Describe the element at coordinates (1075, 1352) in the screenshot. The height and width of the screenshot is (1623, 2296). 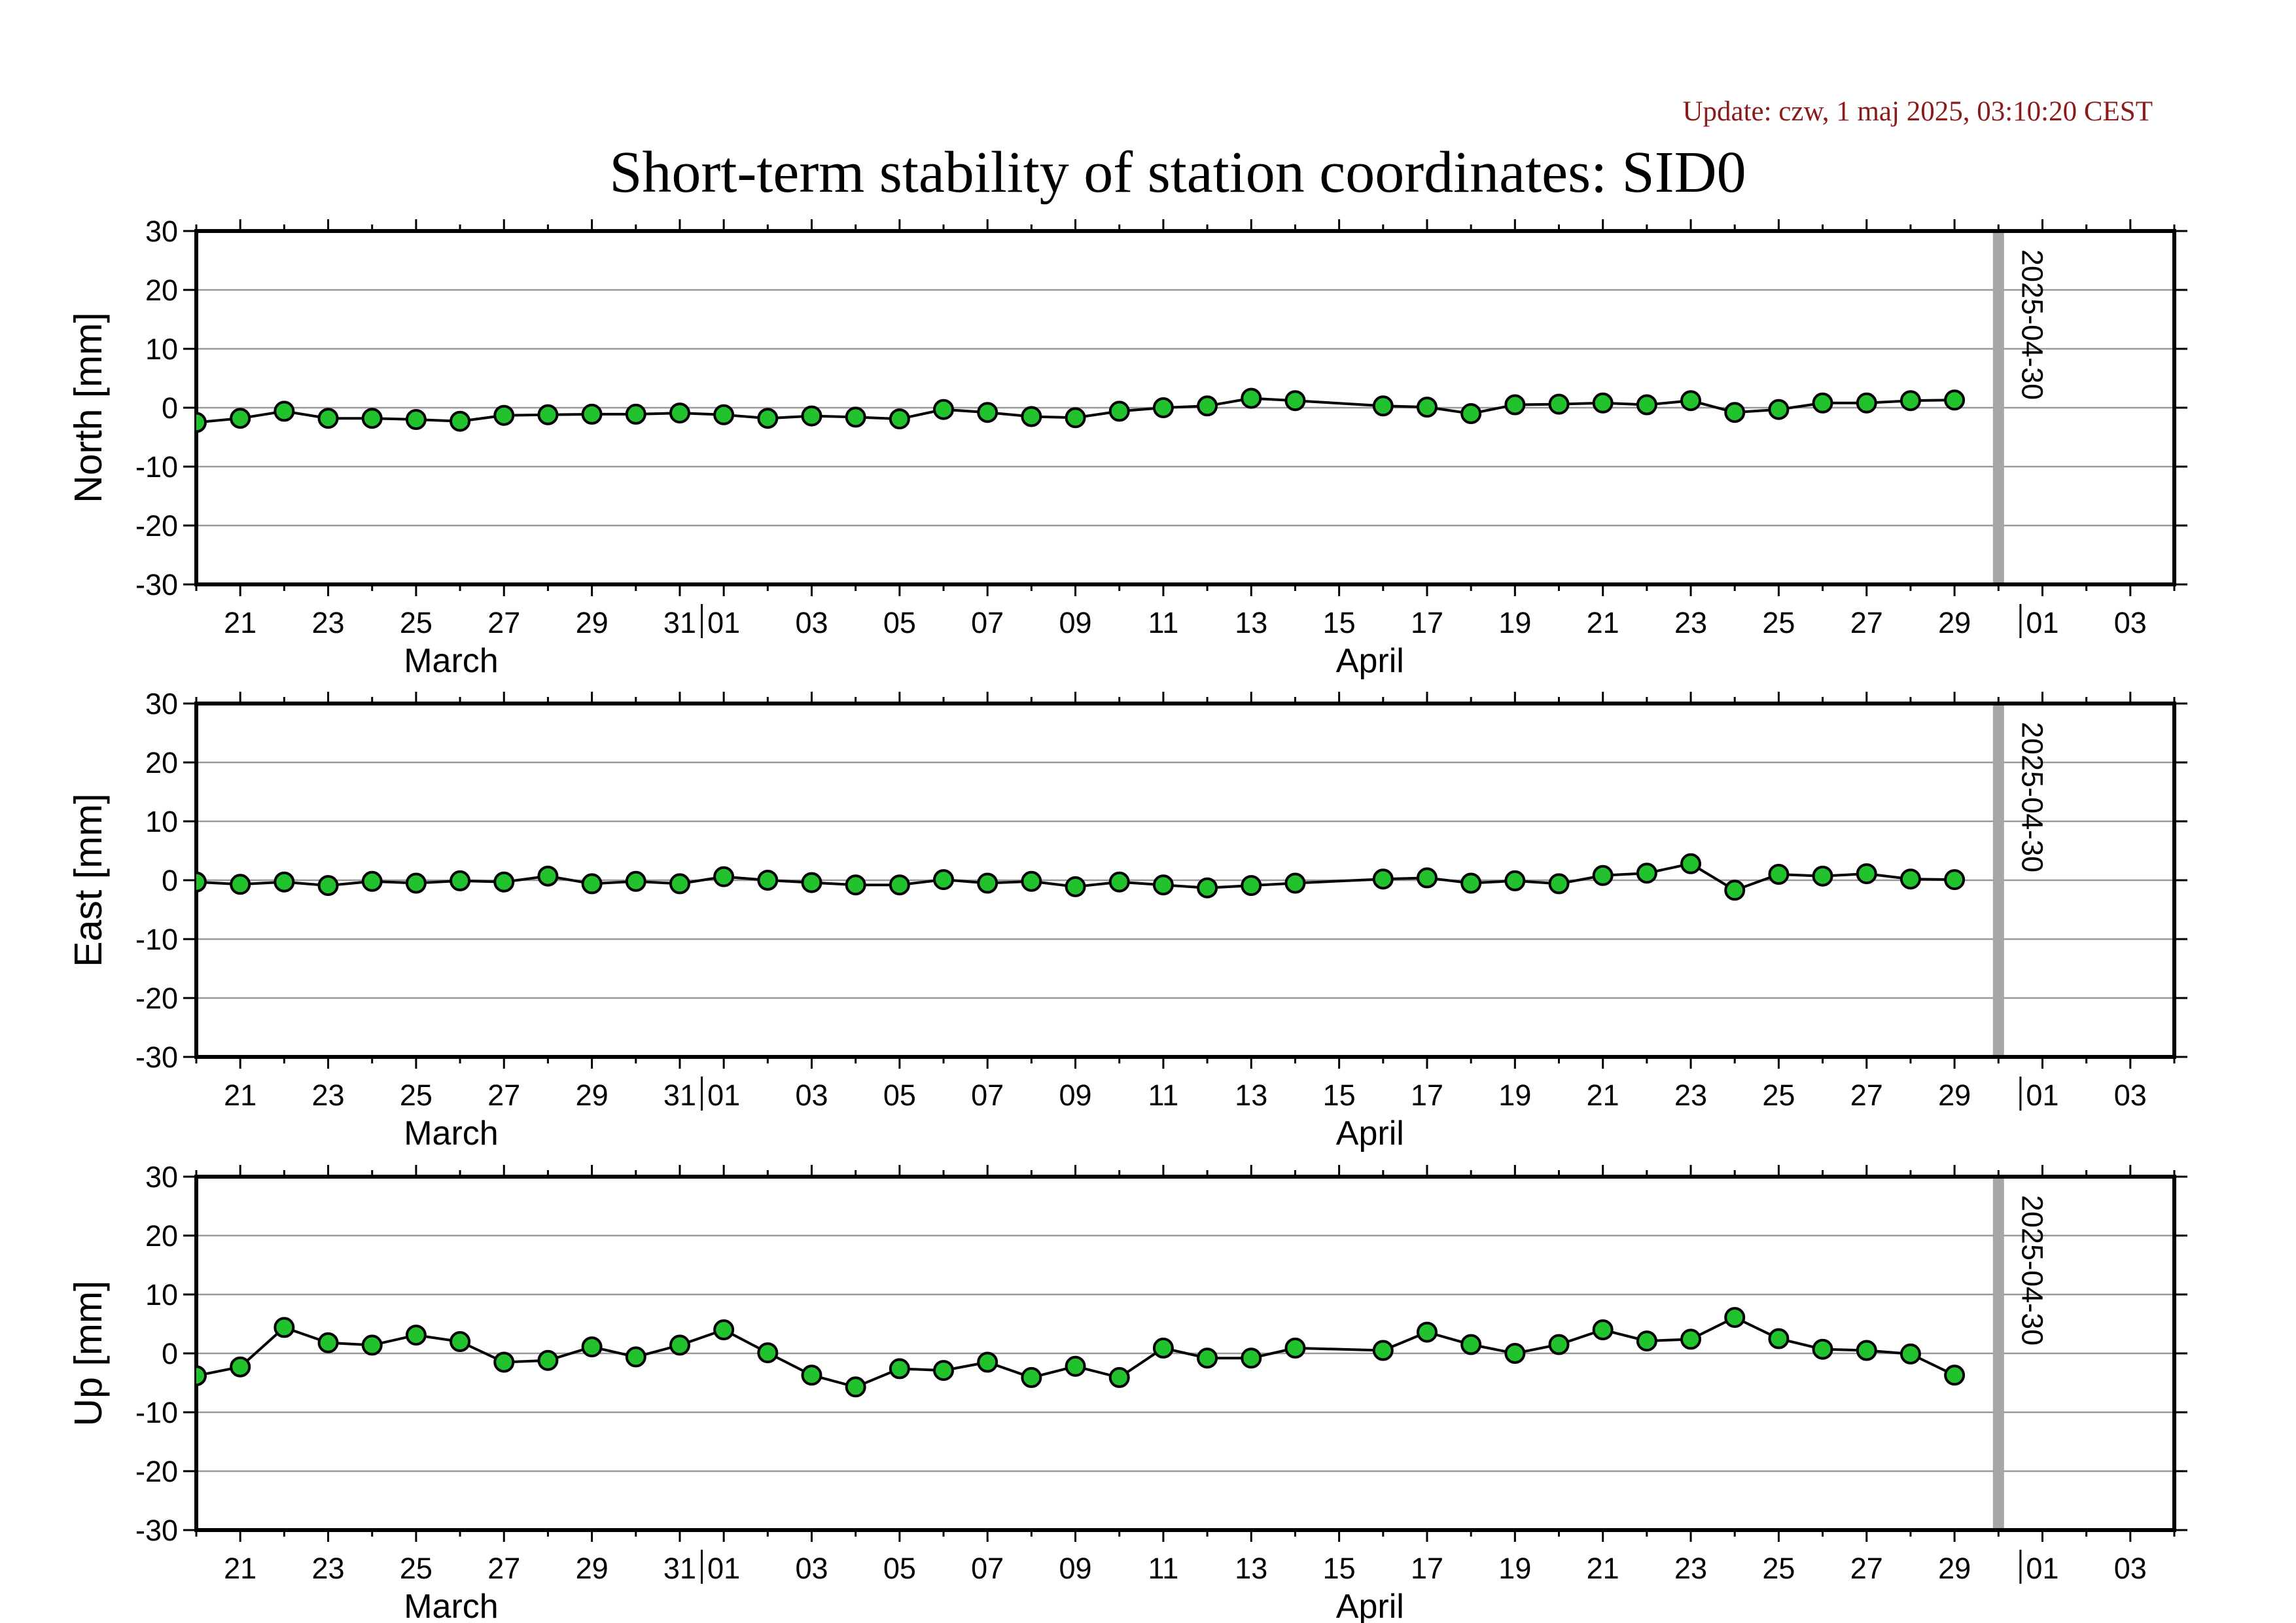
I see `series-line` at that location.